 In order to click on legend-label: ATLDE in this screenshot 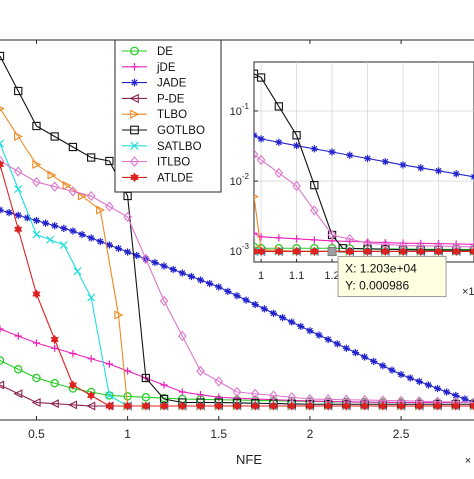, I will do `click(175, 178)`.